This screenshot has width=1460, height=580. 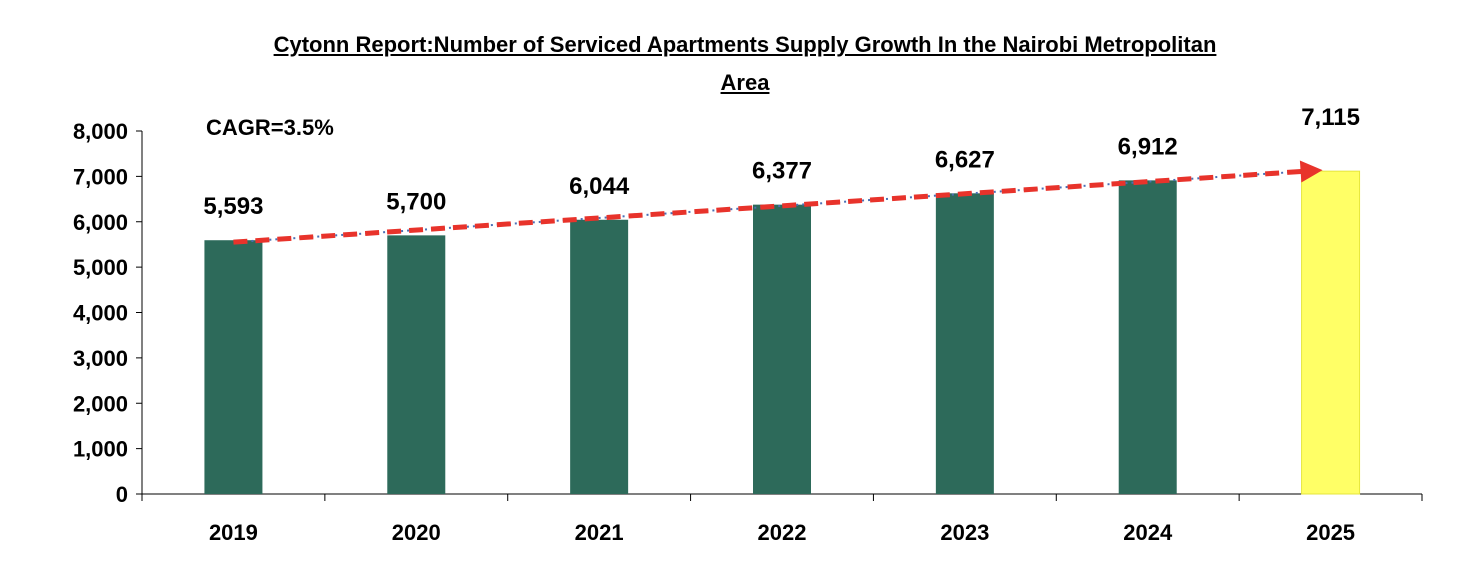 What do you see at coordinates (122, 494) in the screenshot?
I see `y-tick-label: 0` at bounding box center [122, 494].